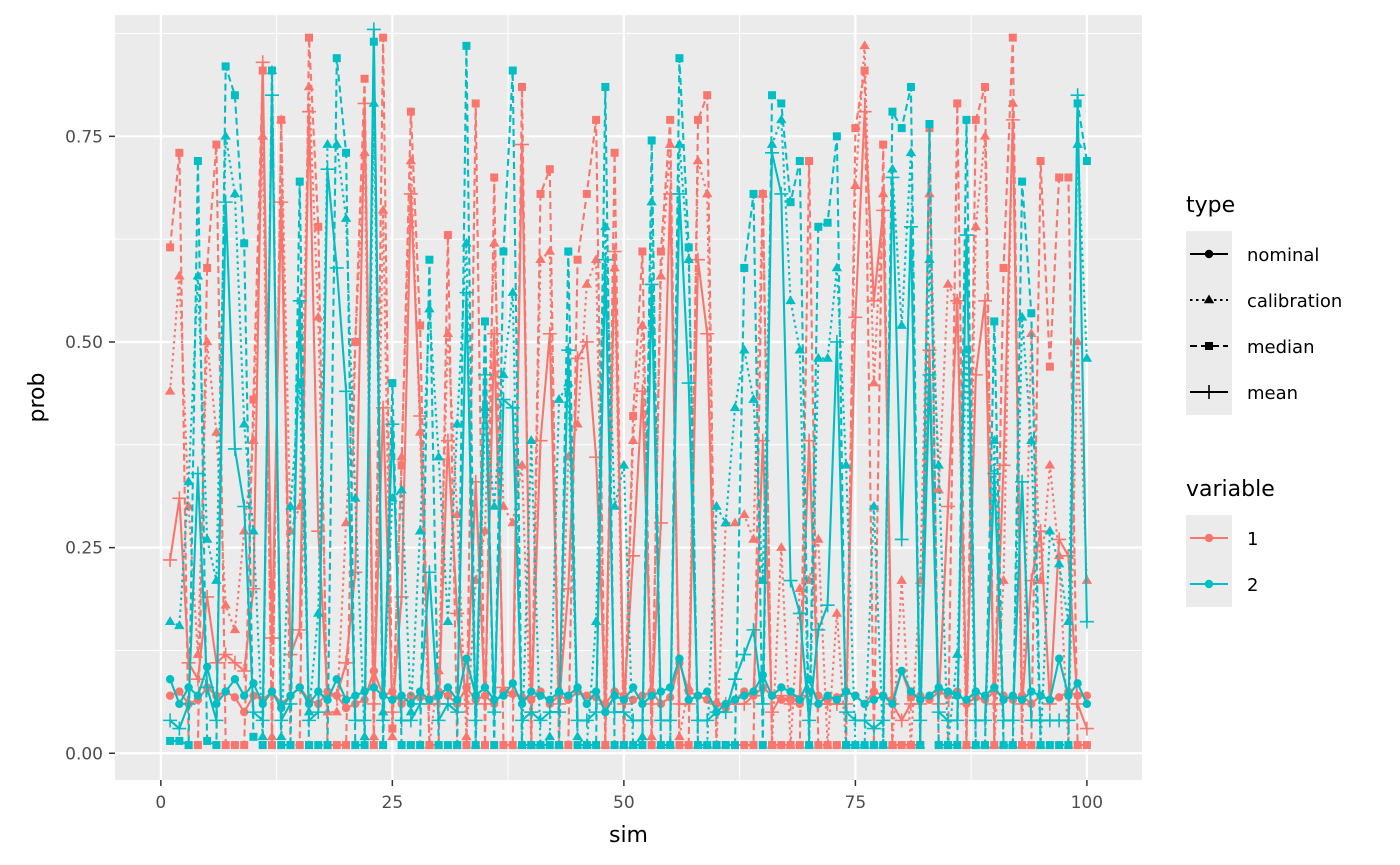 This screenshot has height=865, width=1400. I want to click on x-tick-label: 50, so click(624, 803).